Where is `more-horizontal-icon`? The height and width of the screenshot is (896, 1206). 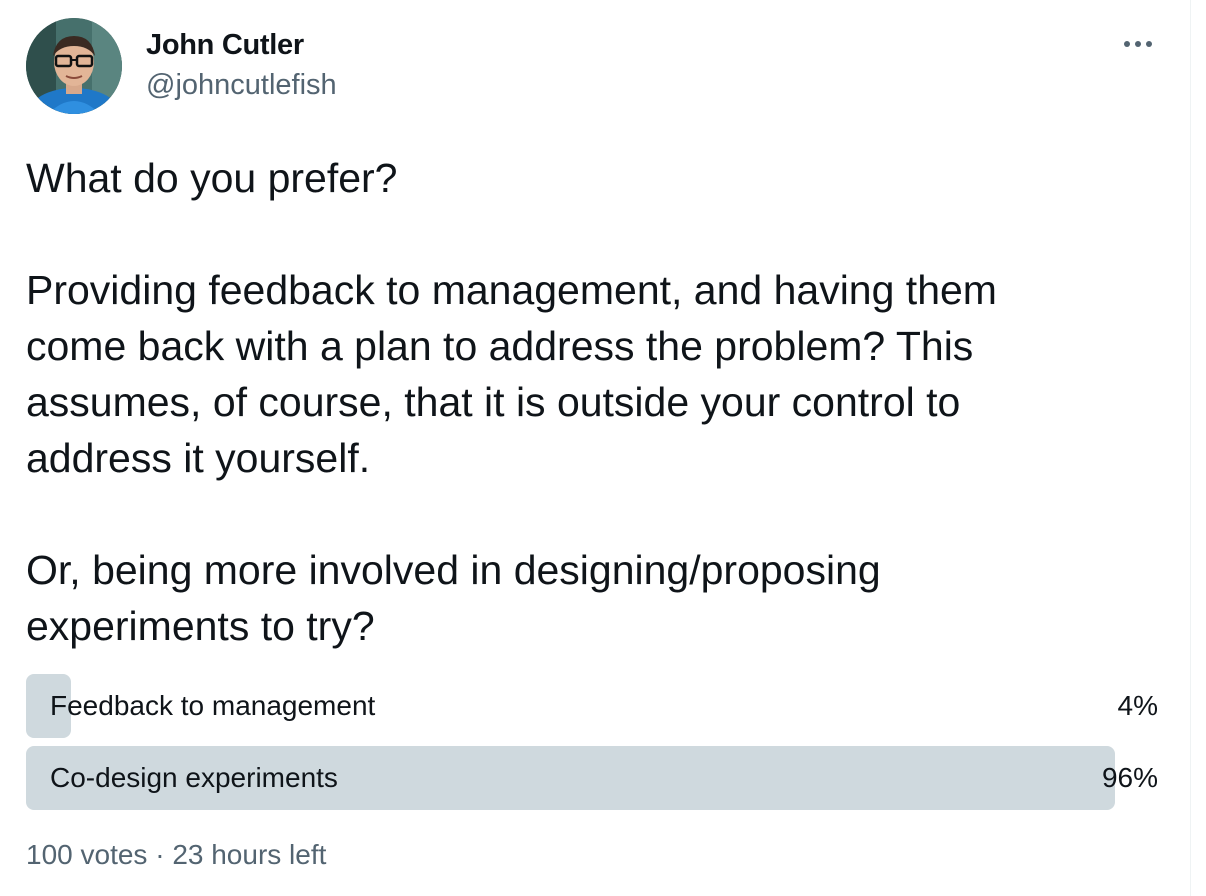 more-horizontal-icon is located at coordinates (1138, 44).